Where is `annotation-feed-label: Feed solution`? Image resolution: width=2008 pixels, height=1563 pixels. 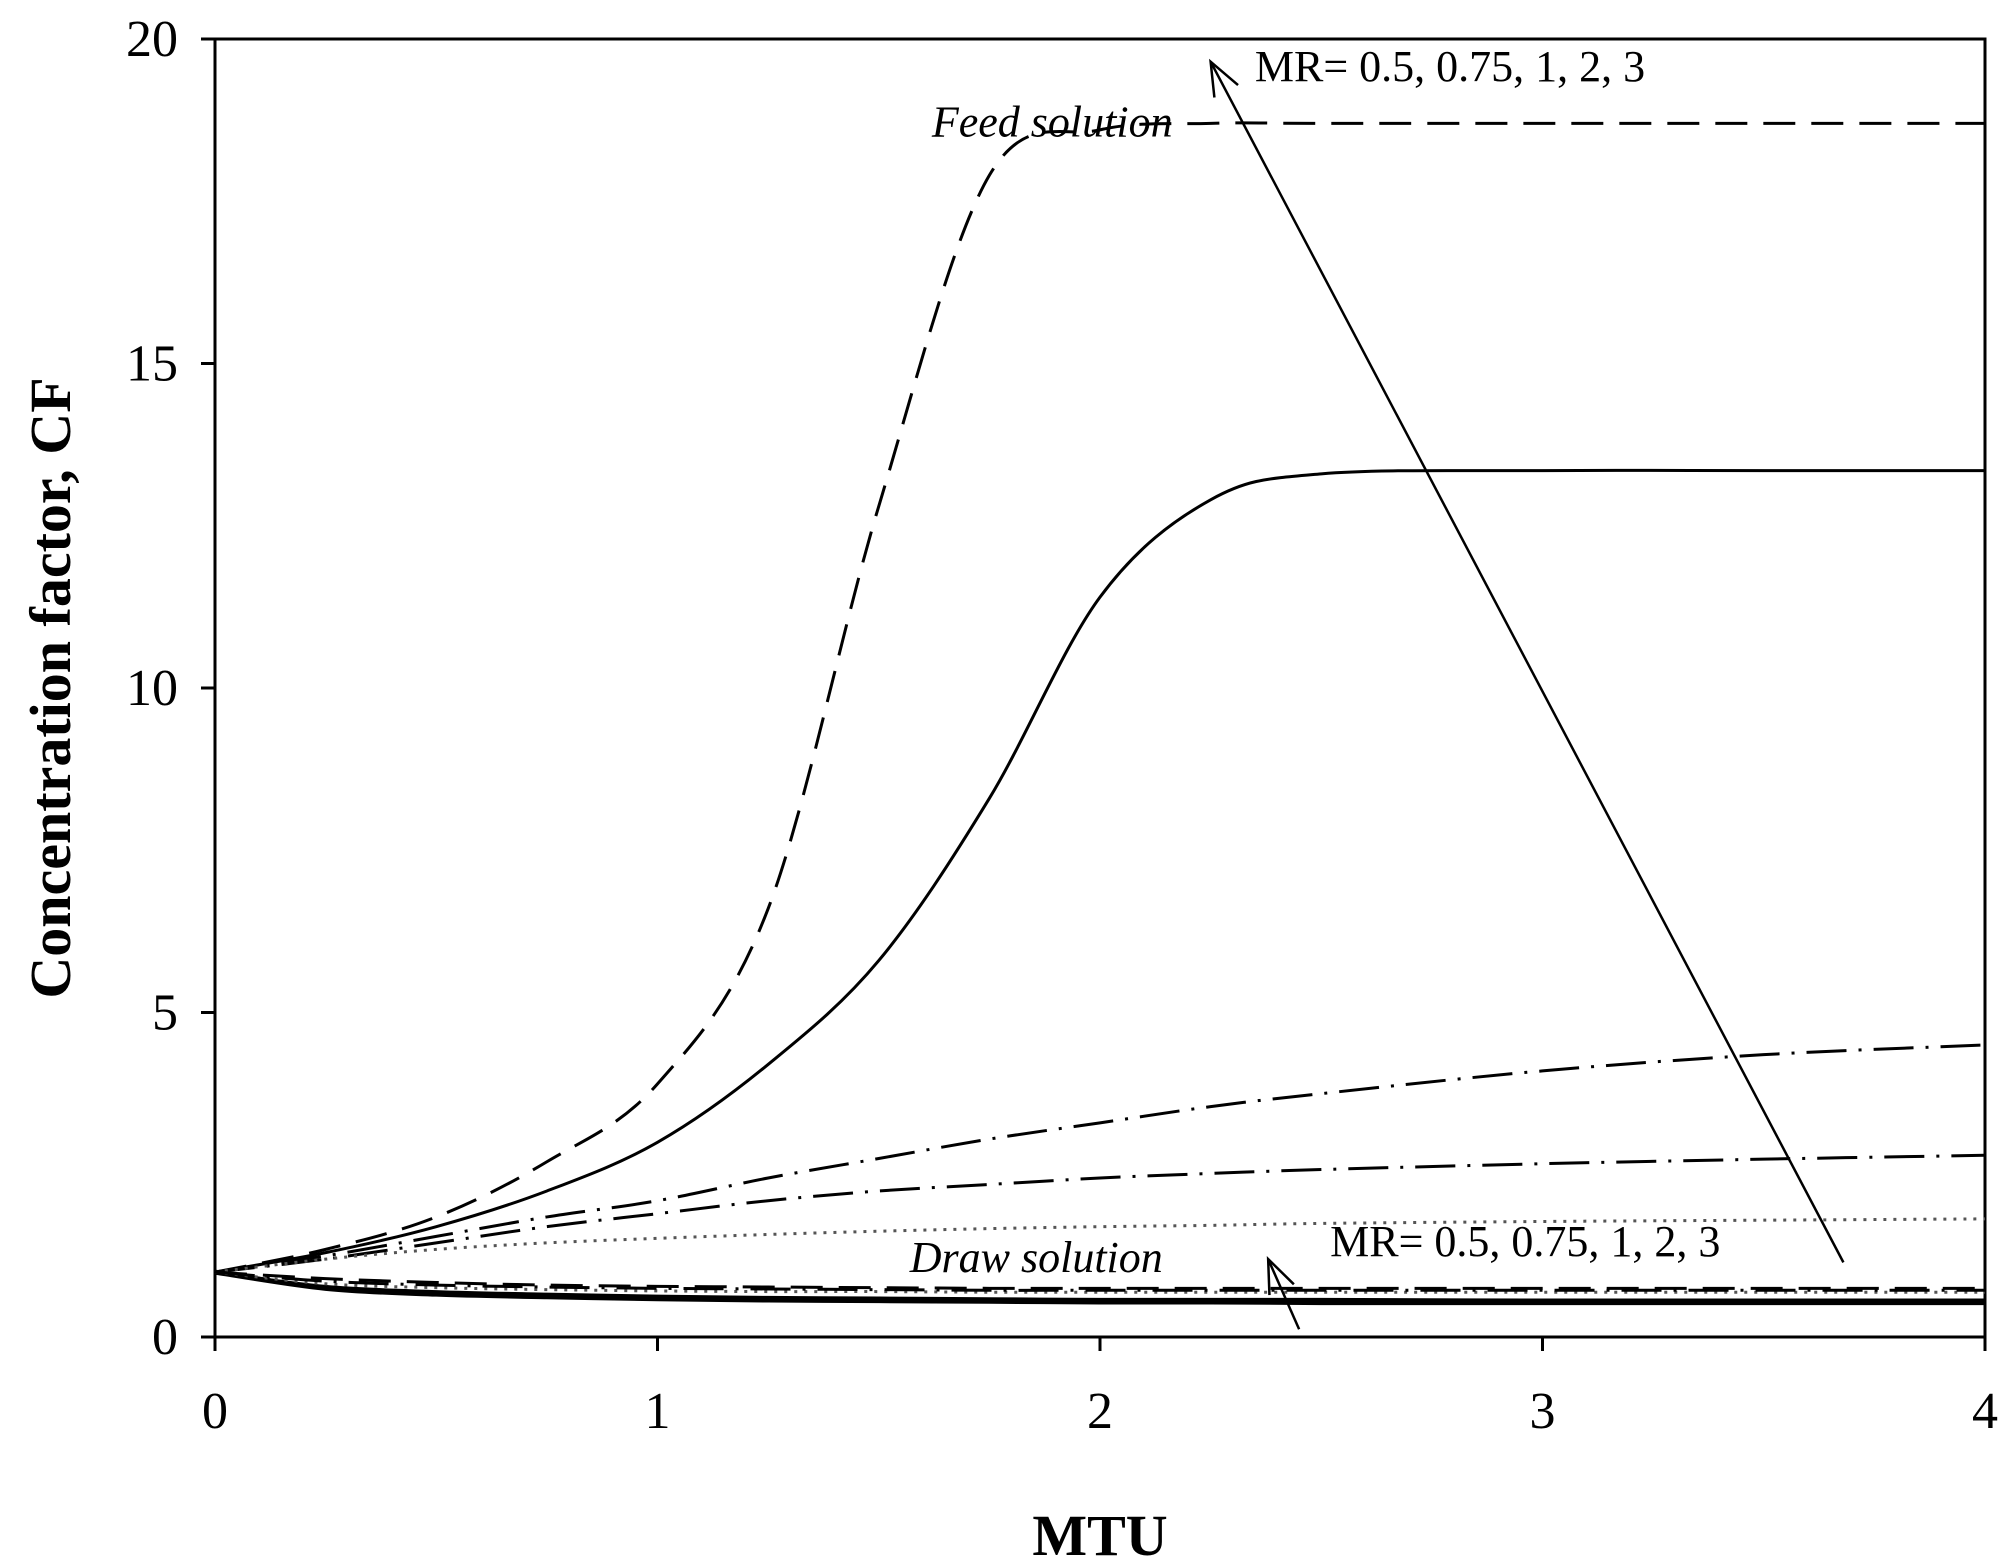 annotation-feed-label: Feed solution is located at coordinates (1052, 121).